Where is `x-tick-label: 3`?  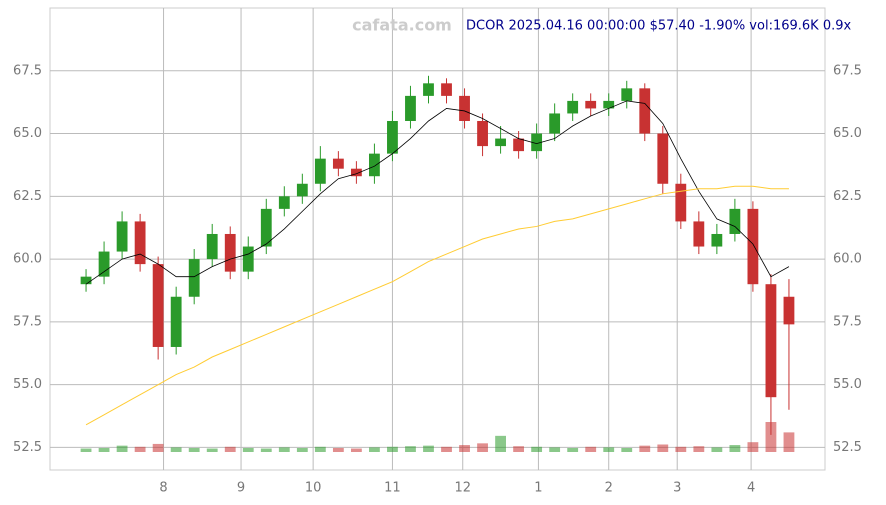 x-tick-label: 3 is located at coordinates (677, 488).